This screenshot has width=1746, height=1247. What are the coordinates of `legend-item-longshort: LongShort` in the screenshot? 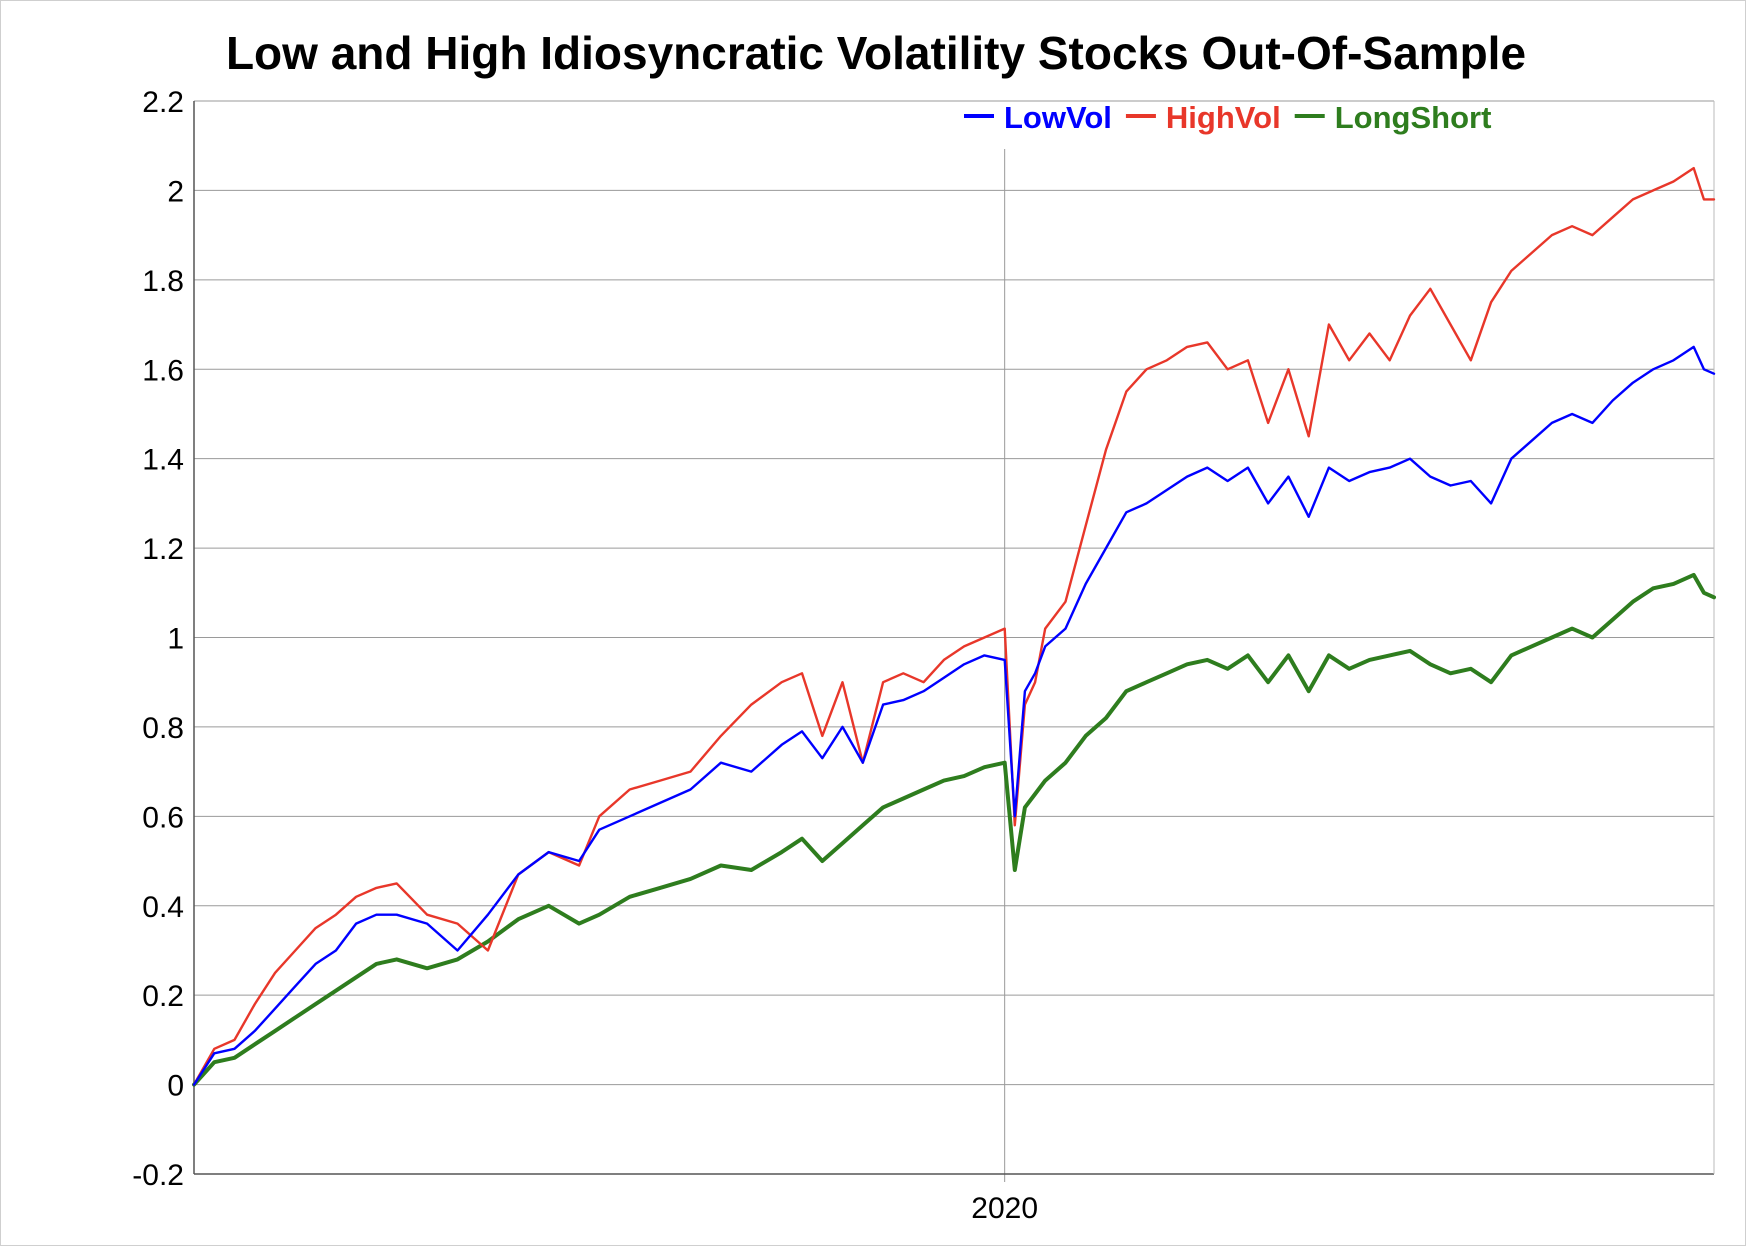 It's located at (1393, 117).